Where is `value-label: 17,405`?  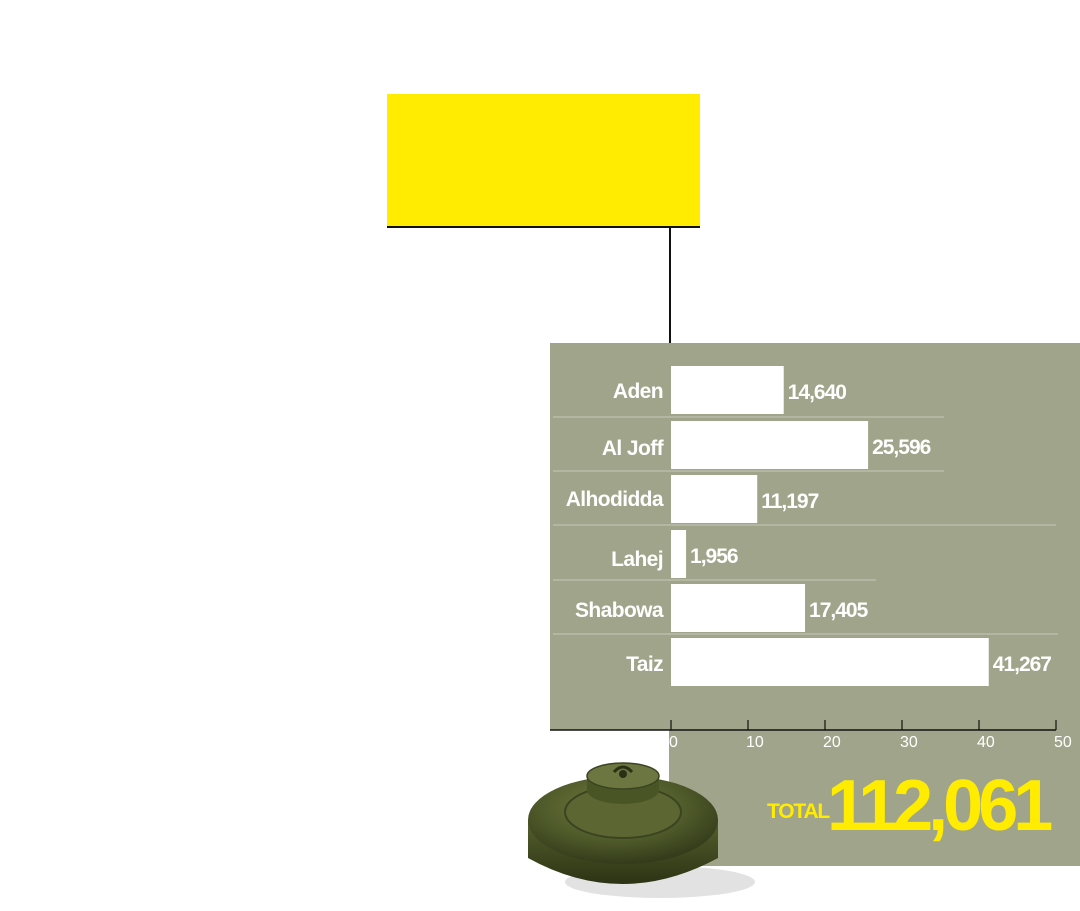 value-label: 17,405 is located at coordinates (839, 610).